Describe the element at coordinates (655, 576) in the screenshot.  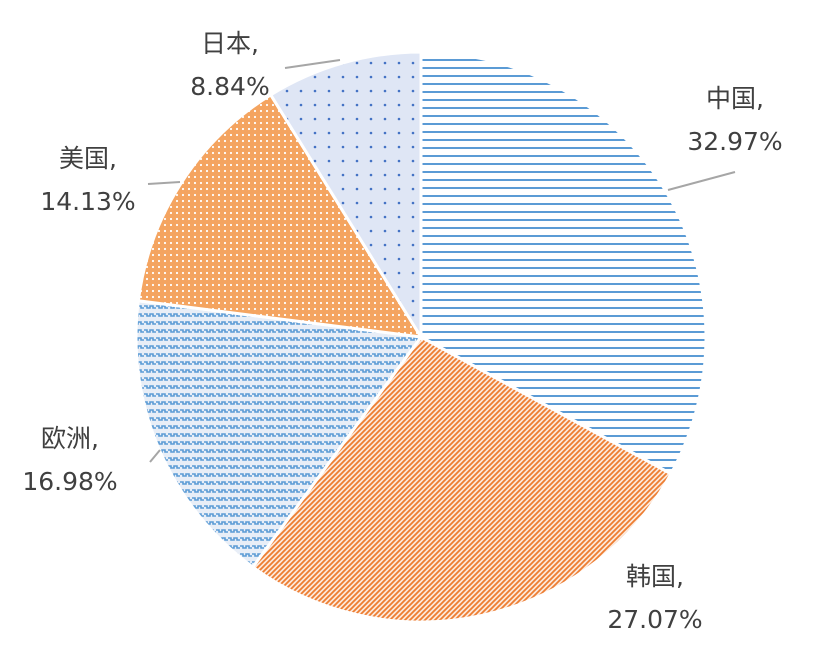
I see `category-label: 韩国,` at that location.